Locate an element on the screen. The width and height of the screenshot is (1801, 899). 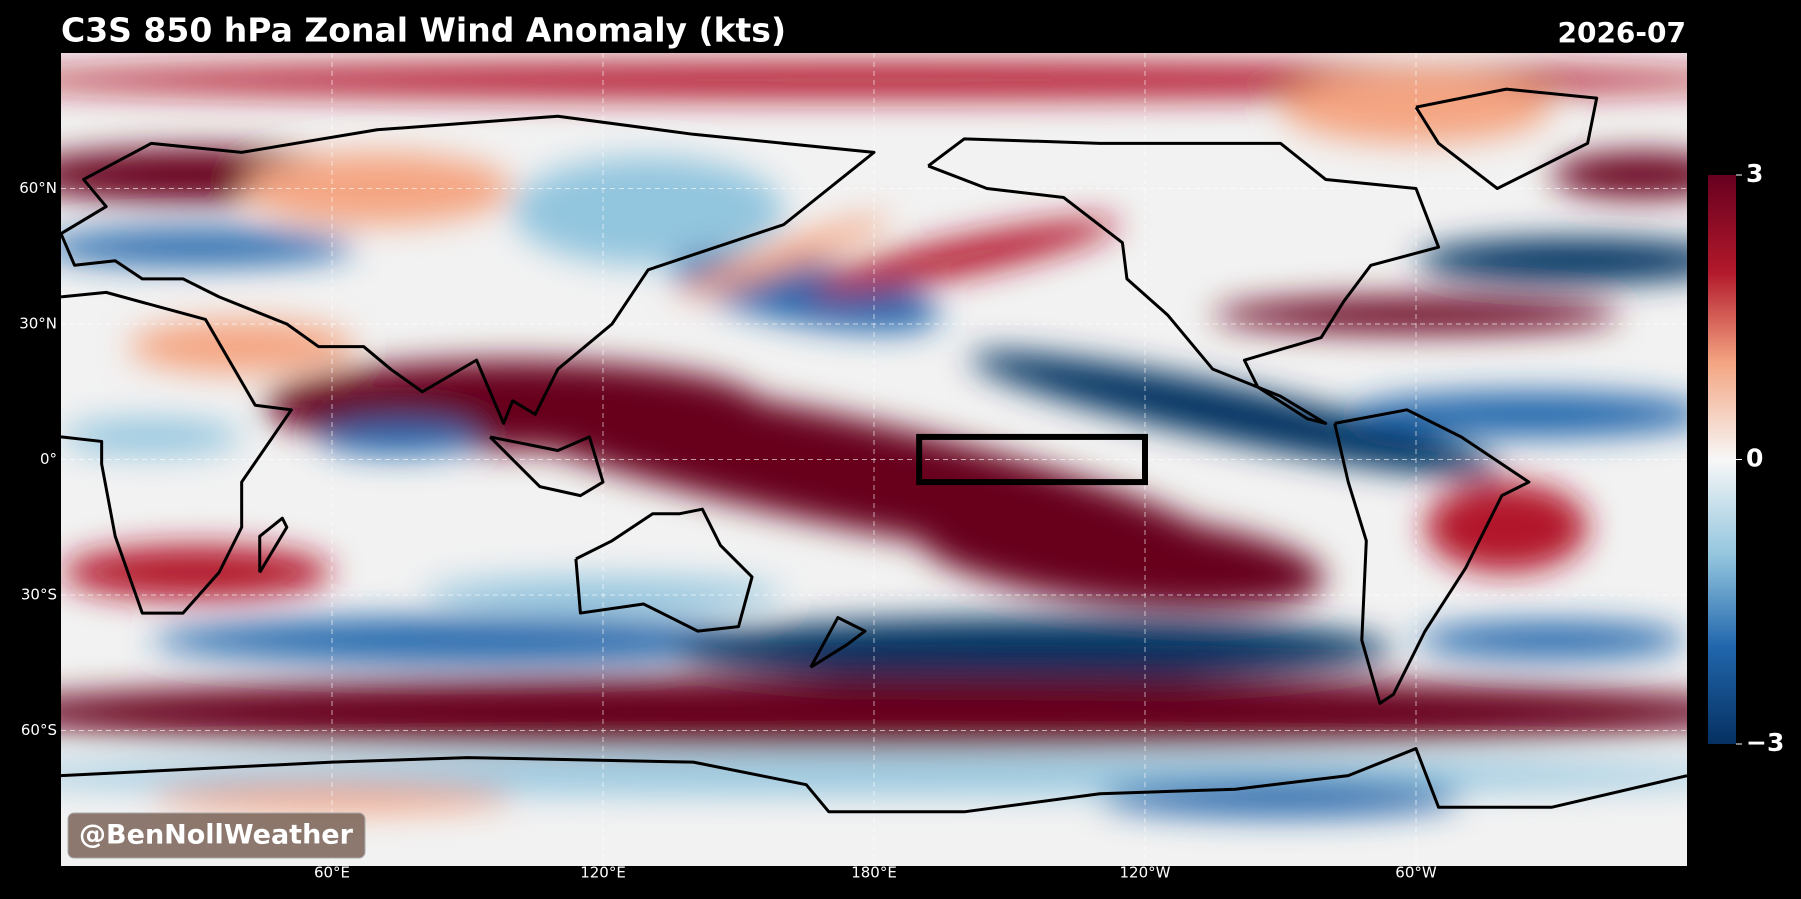
watermark-box is located at coordinates (216, 835).